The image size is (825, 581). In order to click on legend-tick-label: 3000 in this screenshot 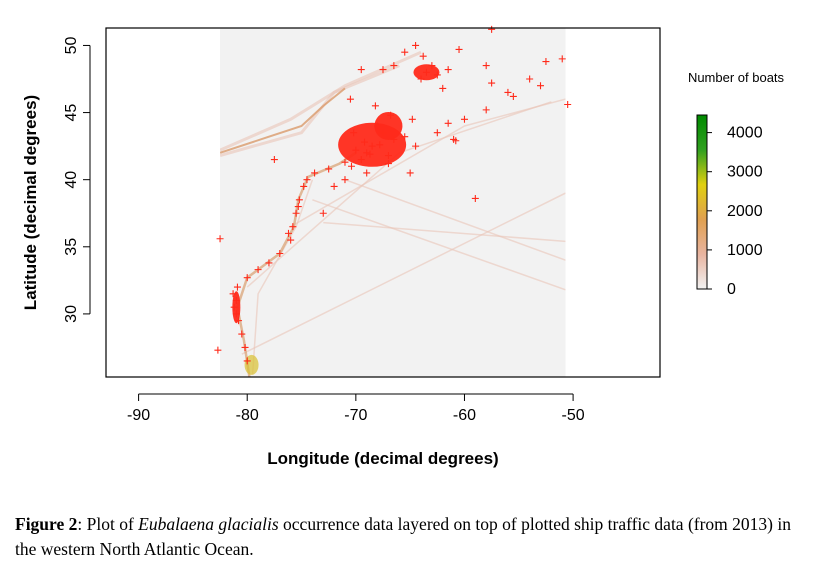, I will do `click(745, 172)`.